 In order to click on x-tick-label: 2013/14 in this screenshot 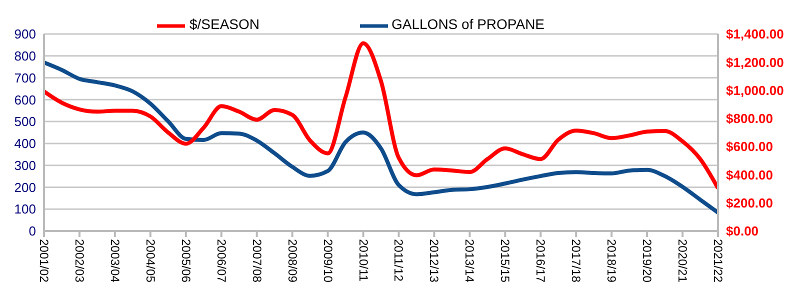, I will do `click(469, 261)`.